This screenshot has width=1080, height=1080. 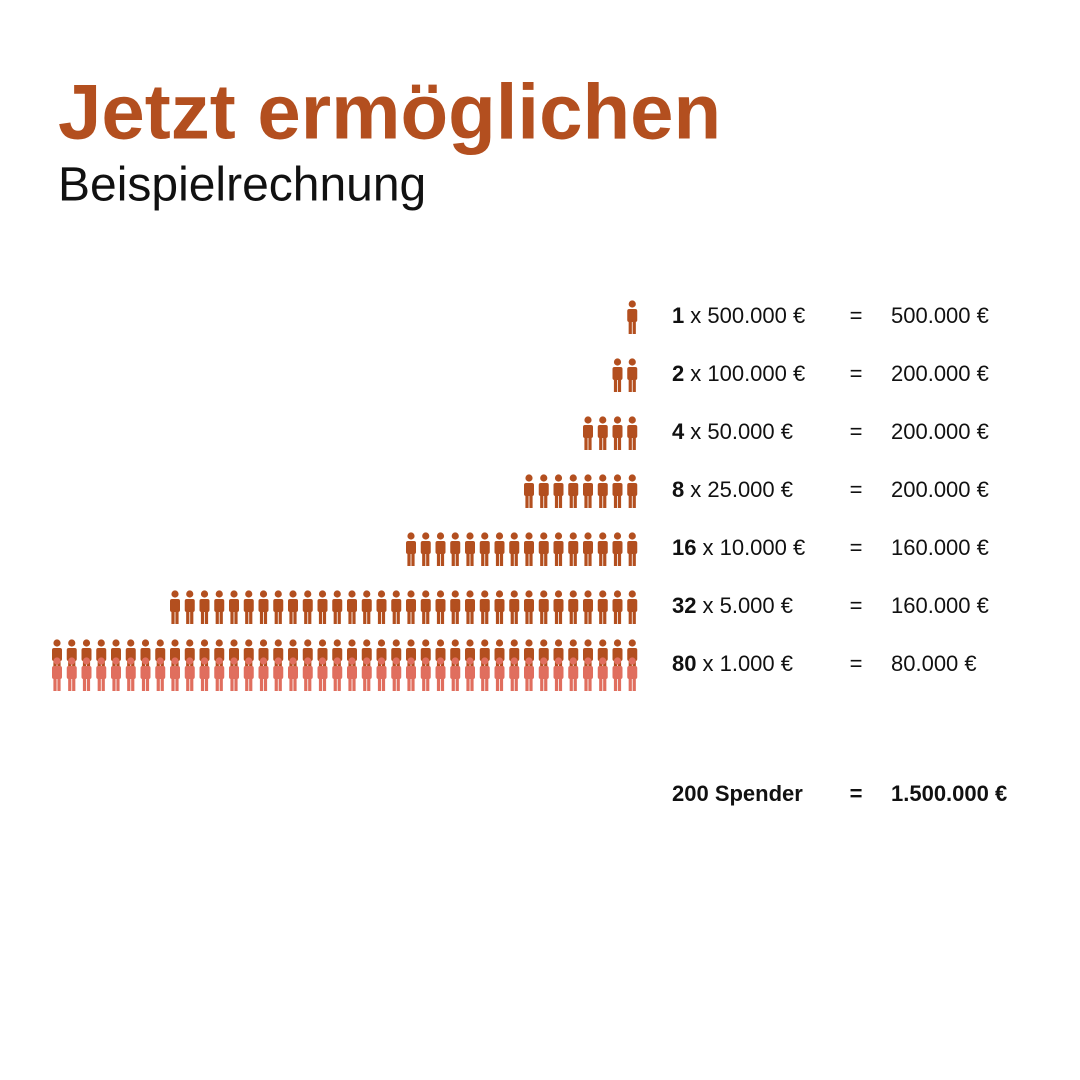 What do you see at coordinates (741, 431) in the screenshot?
I see `amount: x 50.000 €` at bounding box center [741, 431].